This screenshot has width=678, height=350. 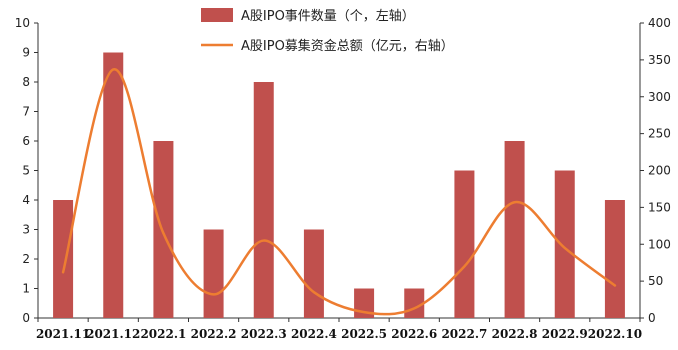 I want to click on left-tick-label: 4, so click(x=26, y=200).